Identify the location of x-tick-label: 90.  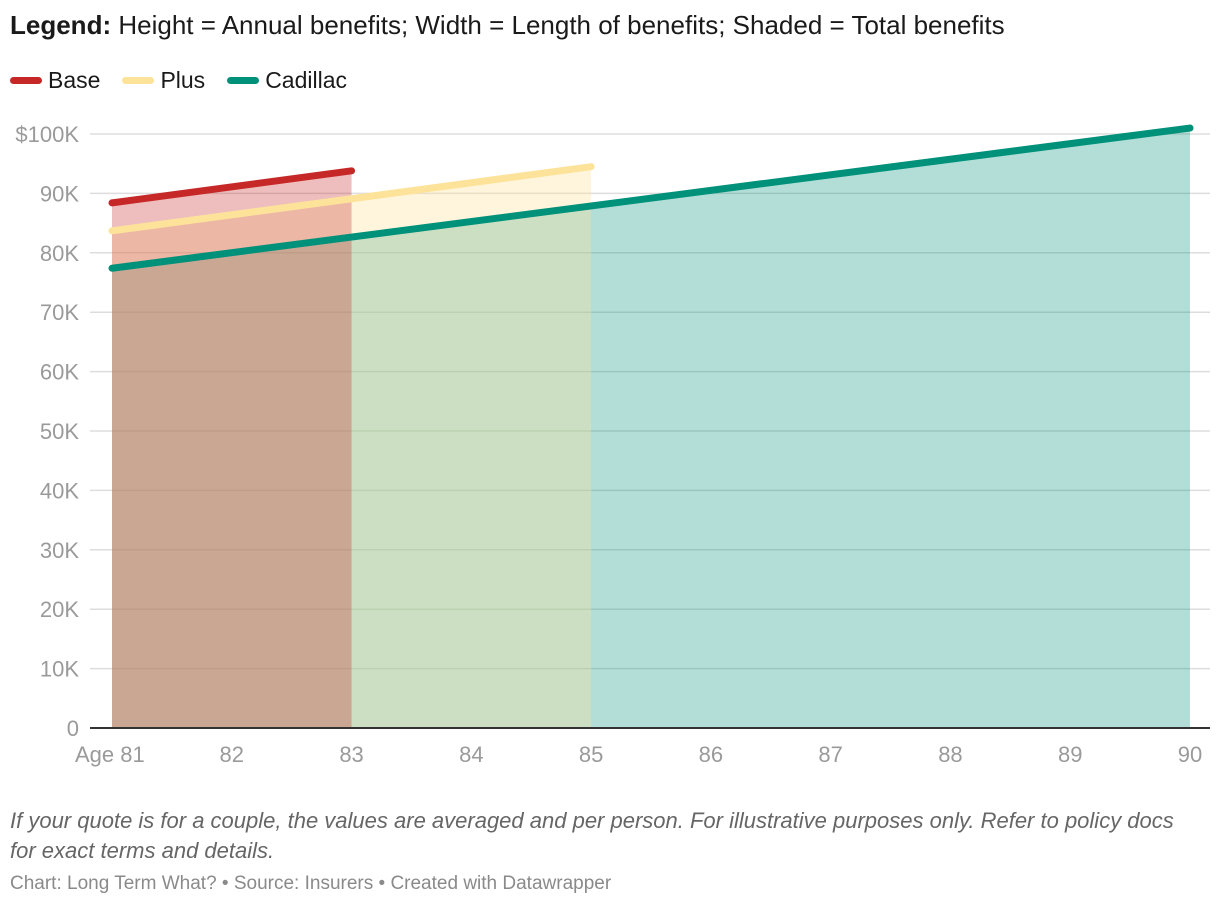
(1190, 754).